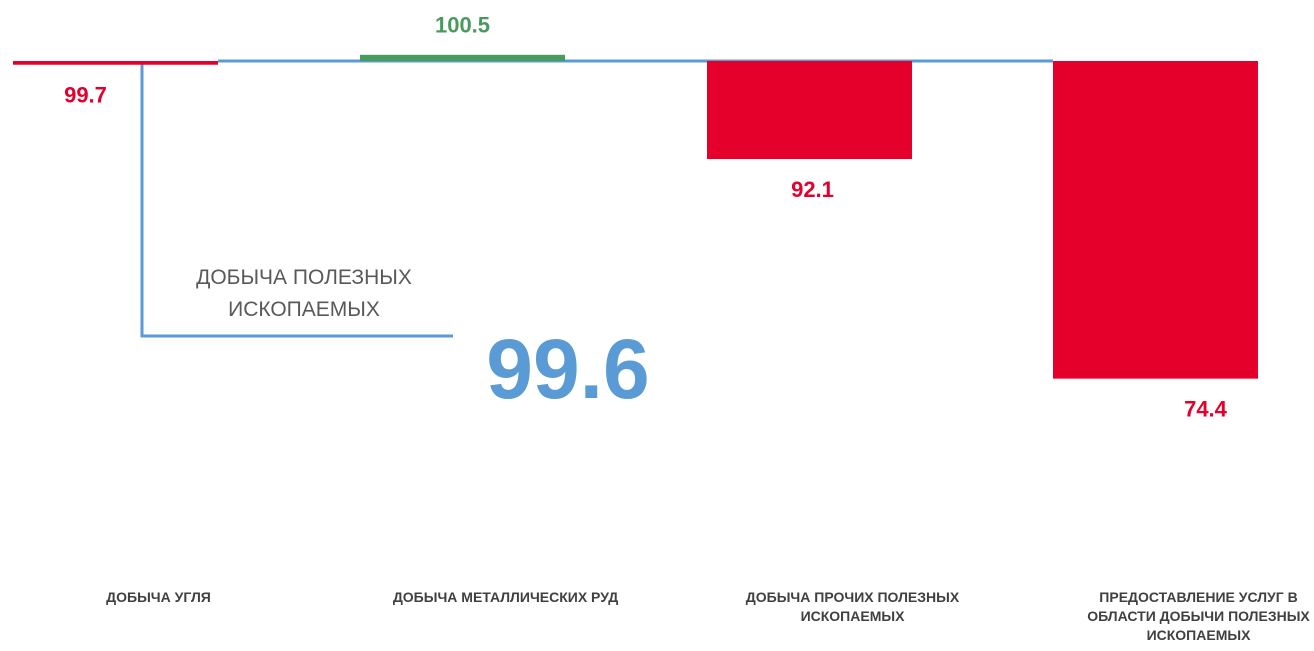 The height and width of the screenshot is (651, 1314). What do you see at coordinates (852, 606) in the screenshot?
I see `category-label: ДОБЫЧА ПРОЧИХ ПОЛЕЗНЫХ ИСКОПАЕМЫХ` at bounding box center [852, 606].